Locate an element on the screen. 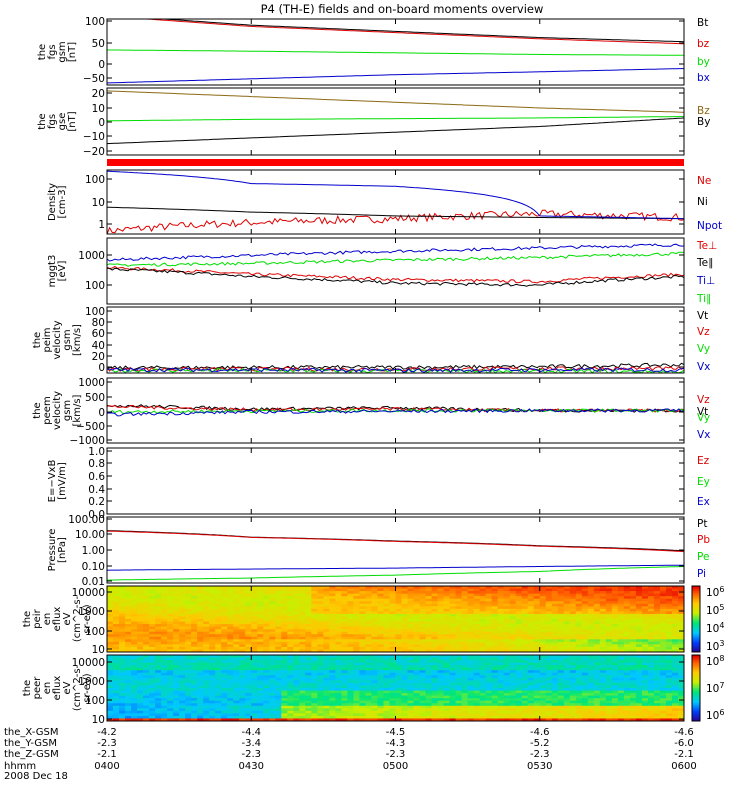  colorbar: 10⁸ 10⁷ 10⁶ is located at coordinates (707, 688).